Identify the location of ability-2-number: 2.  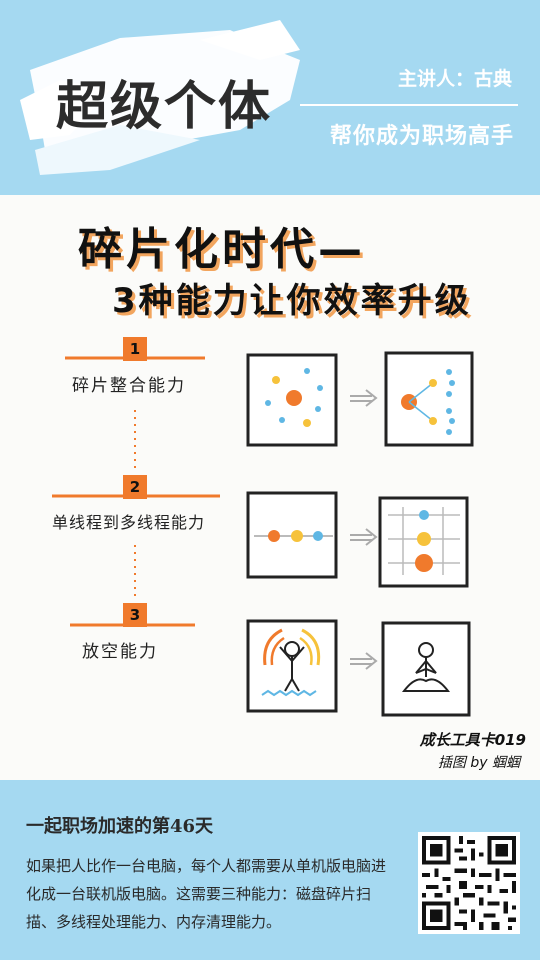
(135, 487).